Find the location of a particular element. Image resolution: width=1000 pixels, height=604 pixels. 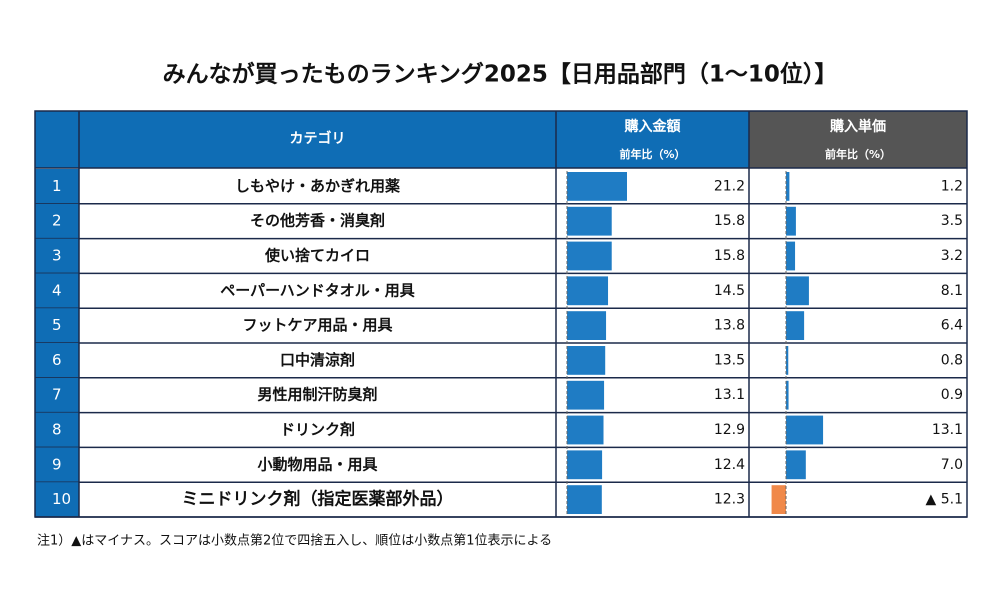

price-value: 0.9 is located at coordinates (952, 395).